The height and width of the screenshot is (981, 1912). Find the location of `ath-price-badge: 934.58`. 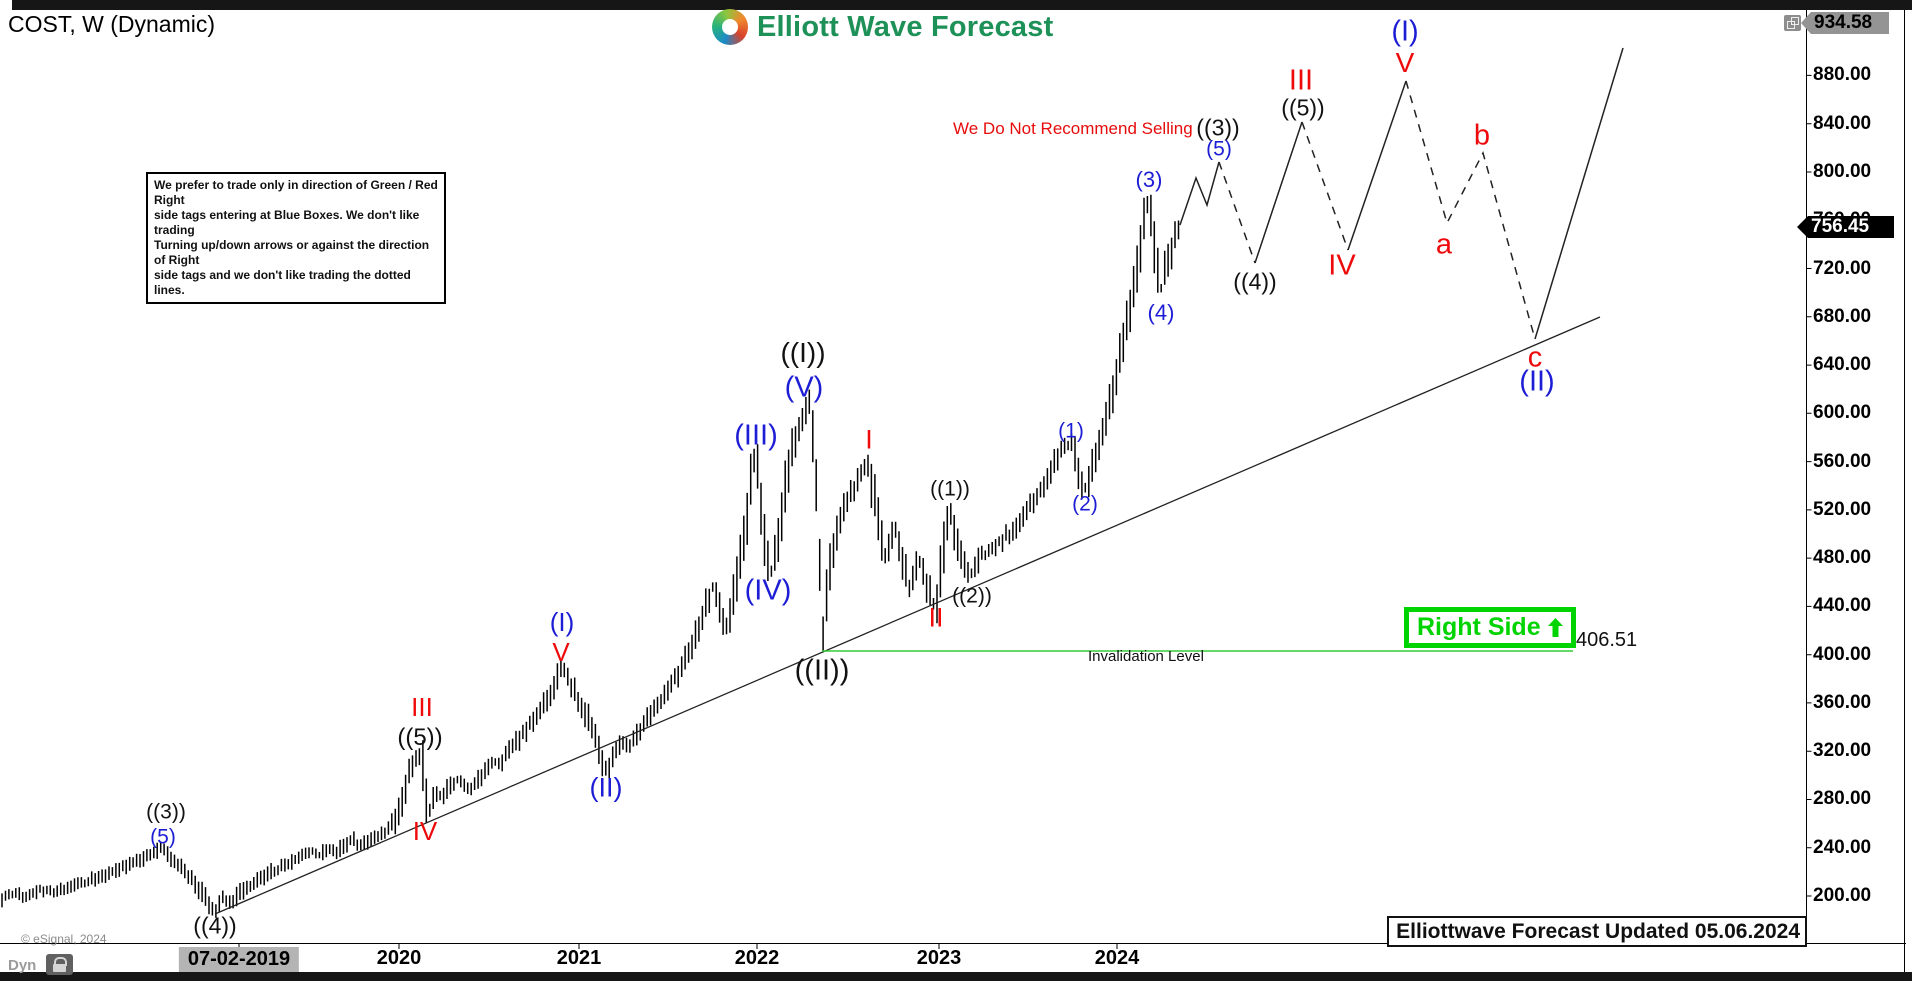

ath-price-badge: 934.58 is located at coordinates (1845, 23).